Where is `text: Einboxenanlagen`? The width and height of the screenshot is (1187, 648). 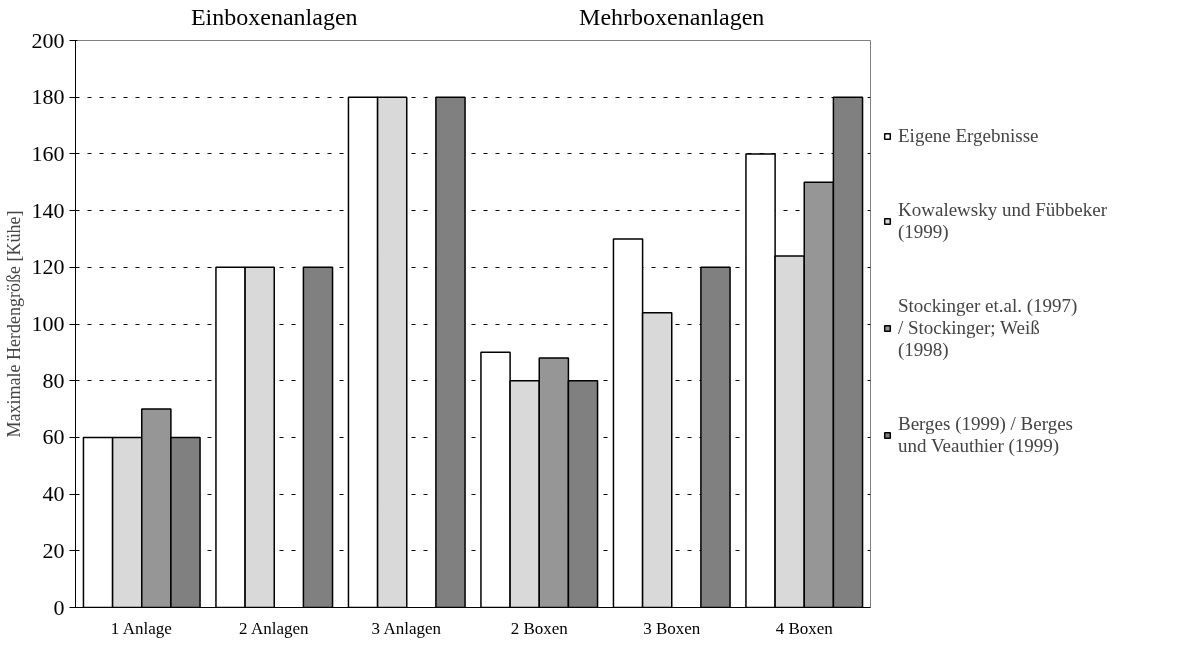 text: Einboxenanlagen is located at coordinates (274, 16).